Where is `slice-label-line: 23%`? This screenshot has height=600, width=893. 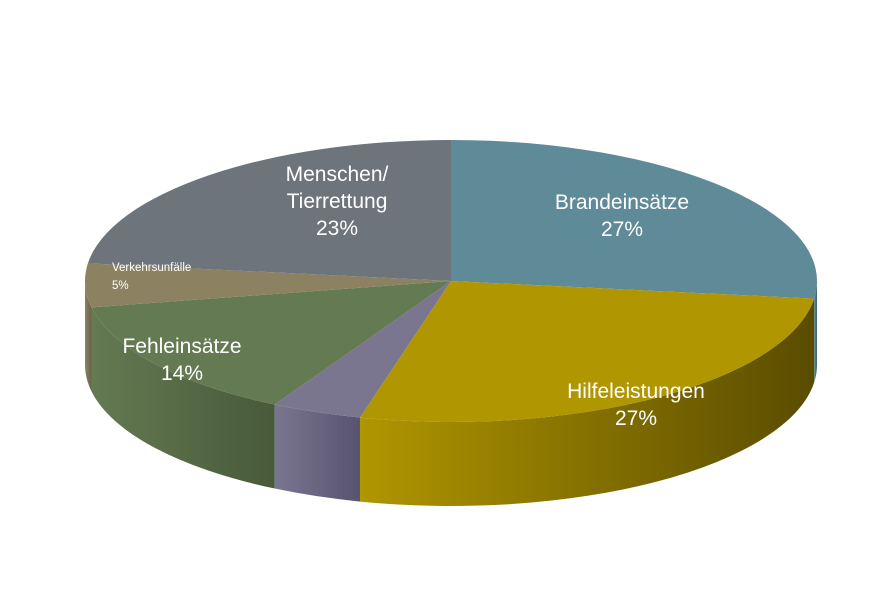 slice-label-line: 23% is located at coordinates (337, 228).